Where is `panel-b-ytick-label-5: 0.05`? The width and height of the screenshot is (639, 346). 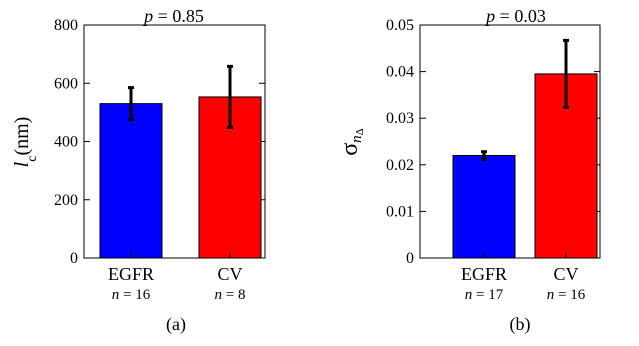 panel-b-ytick-label-5: 0.05 is located at coordinates (400, 25).